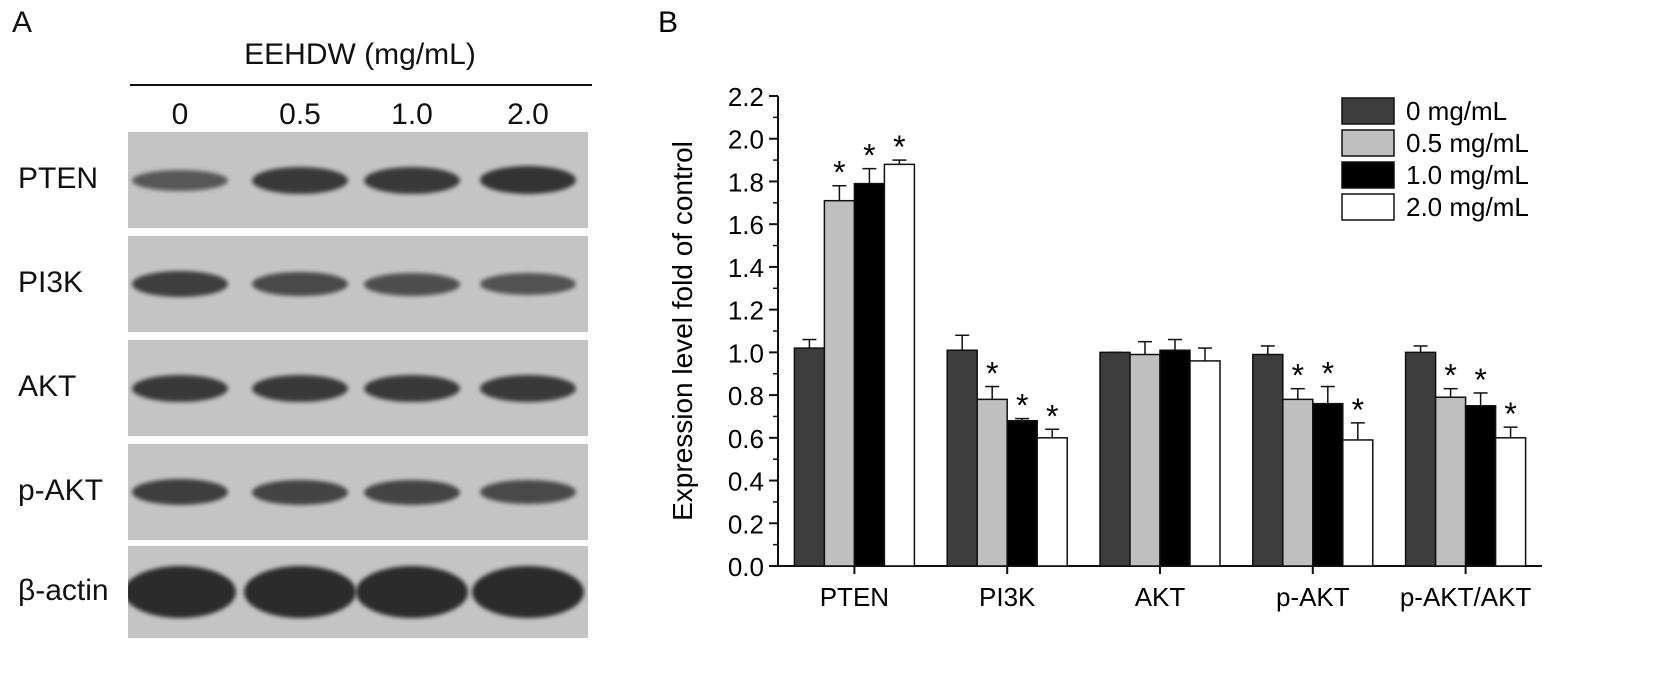 This screenshot has width=1677, height=694. I want to click on y-tick-label: 0.2, so click(746, 524).